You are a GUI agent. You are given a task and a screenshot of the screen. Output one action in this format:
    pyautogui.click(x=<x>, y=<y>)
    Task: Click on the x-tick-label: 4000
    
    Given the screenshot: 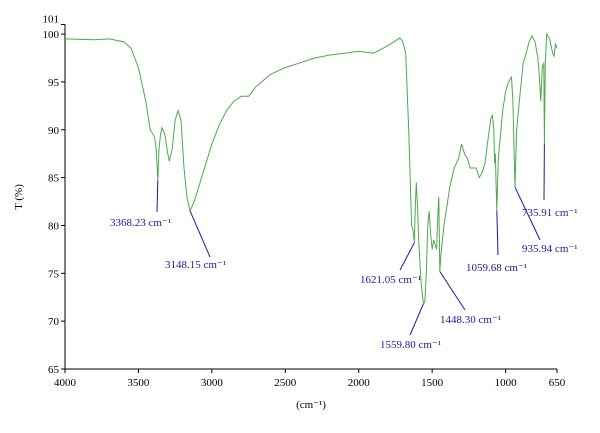 What is the action you would take?
    pyautogui.click(x=65, y=383)
    